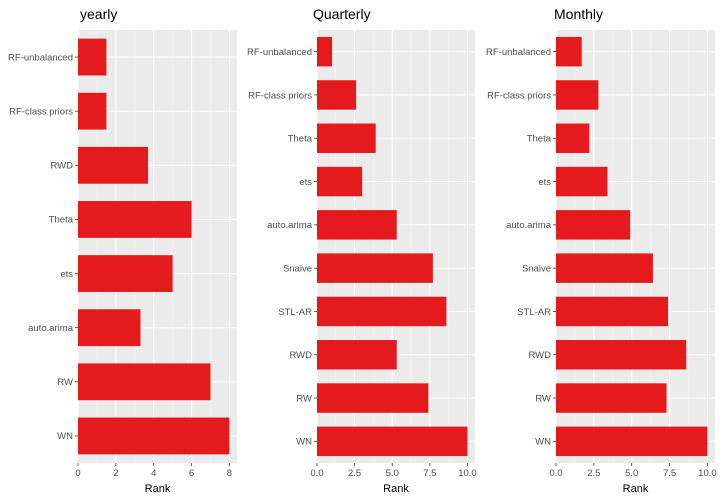 The height and width of the screenshot is (504, 720). What do you see at coordinates (342, 14) in the screenshot?
I see `panel-title: Quarterly` at bounding box center [342, 14].